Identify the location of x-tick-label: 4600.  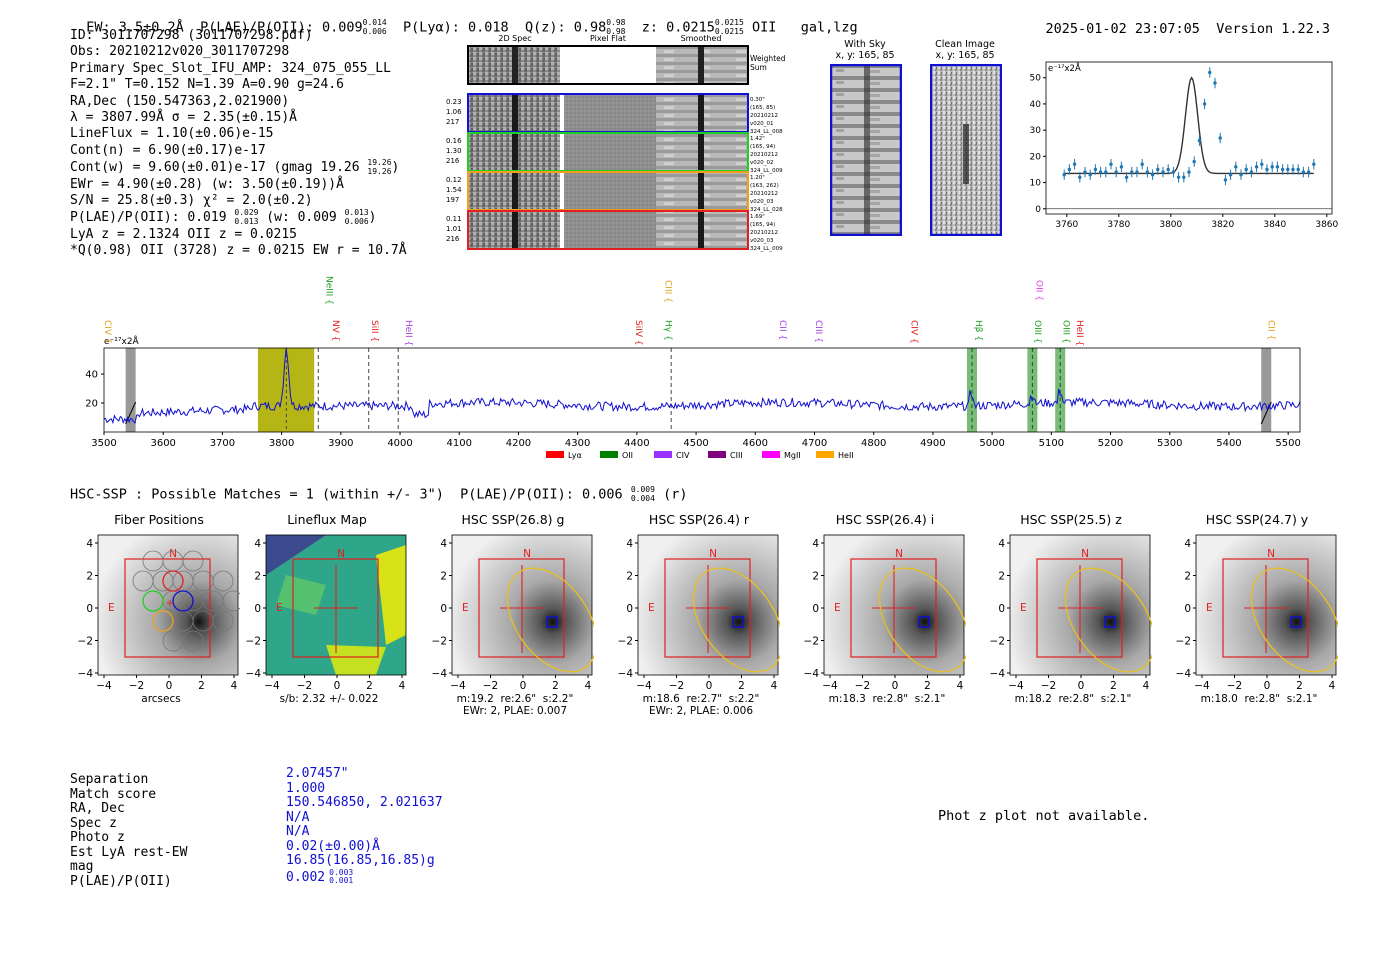
(755, 443).